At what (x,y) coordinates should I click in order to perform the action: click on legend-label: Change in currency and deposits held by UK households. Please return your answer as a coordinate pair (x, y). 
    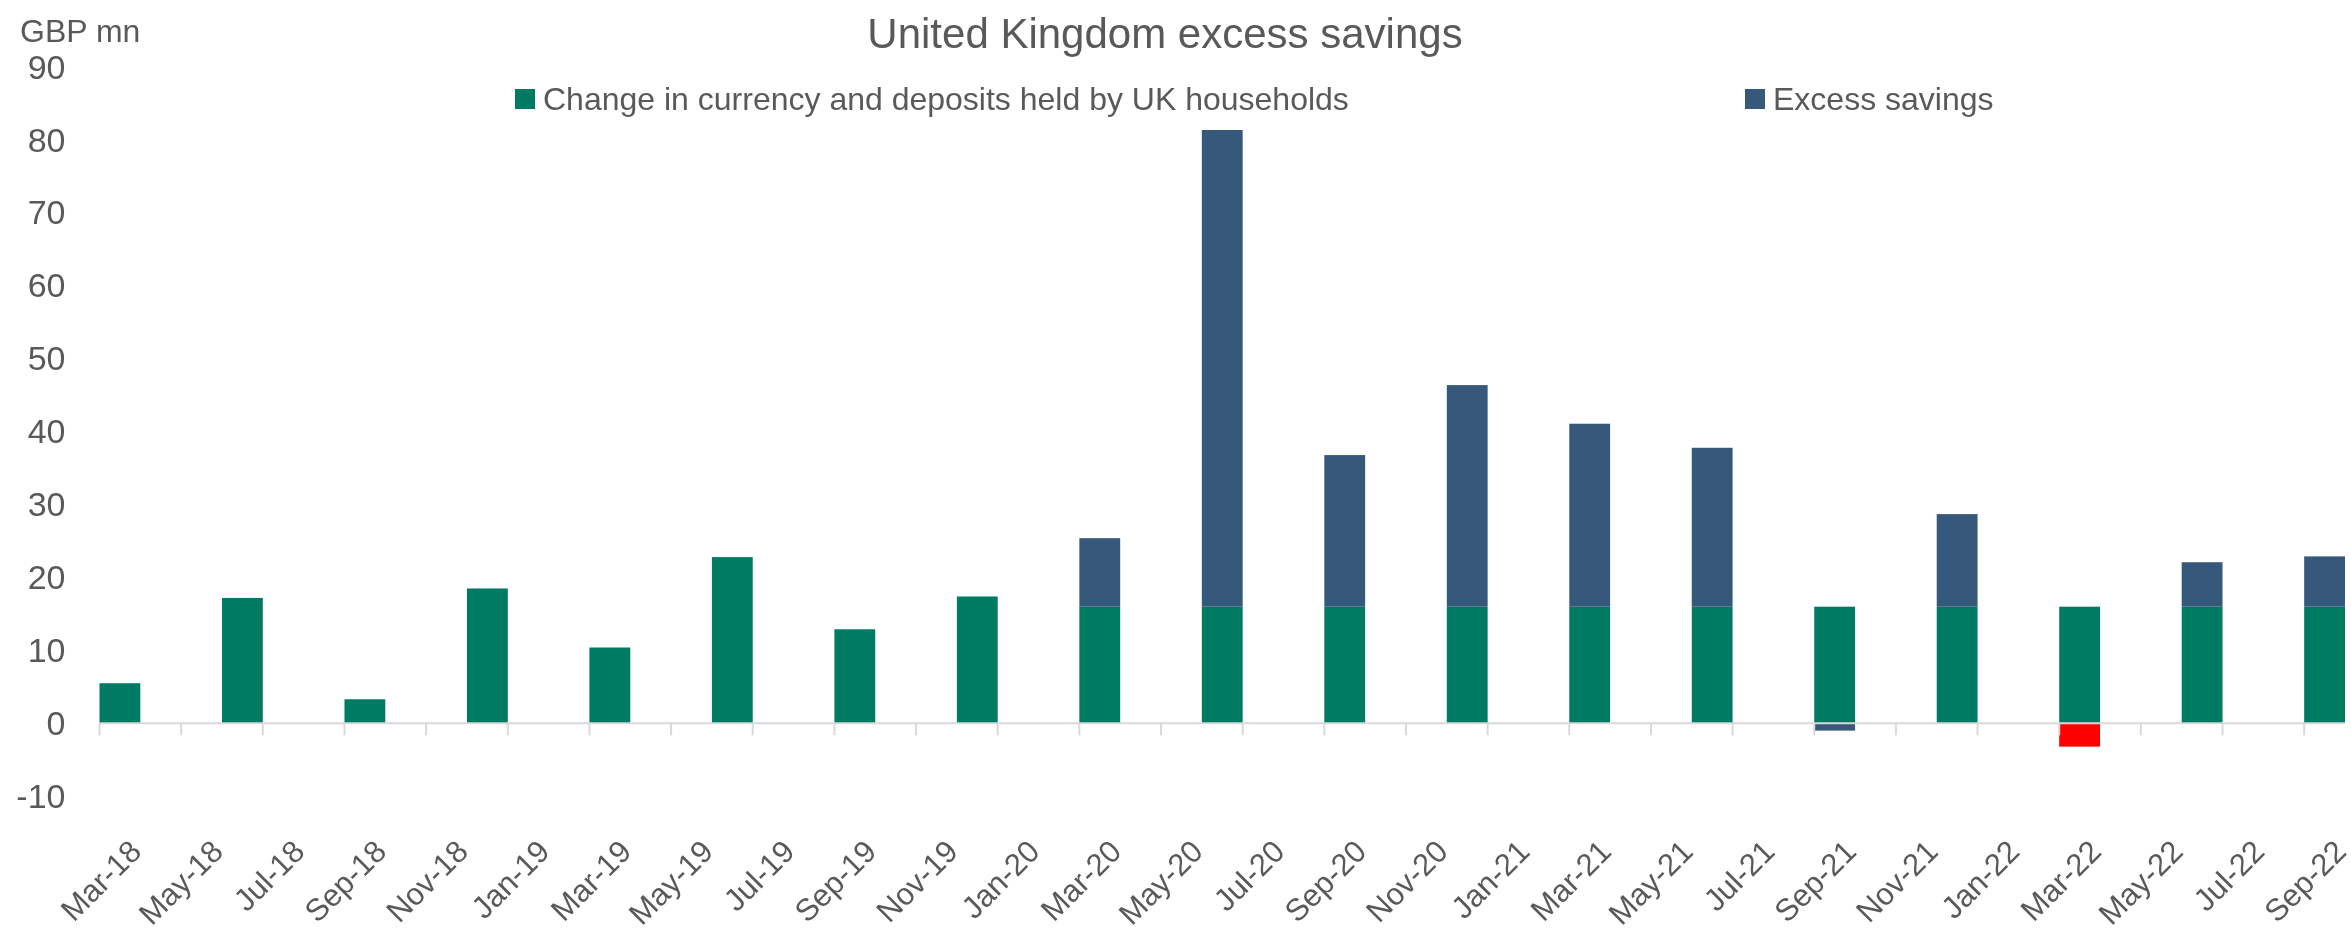
    Looking at the image, I should click on (946, 99).